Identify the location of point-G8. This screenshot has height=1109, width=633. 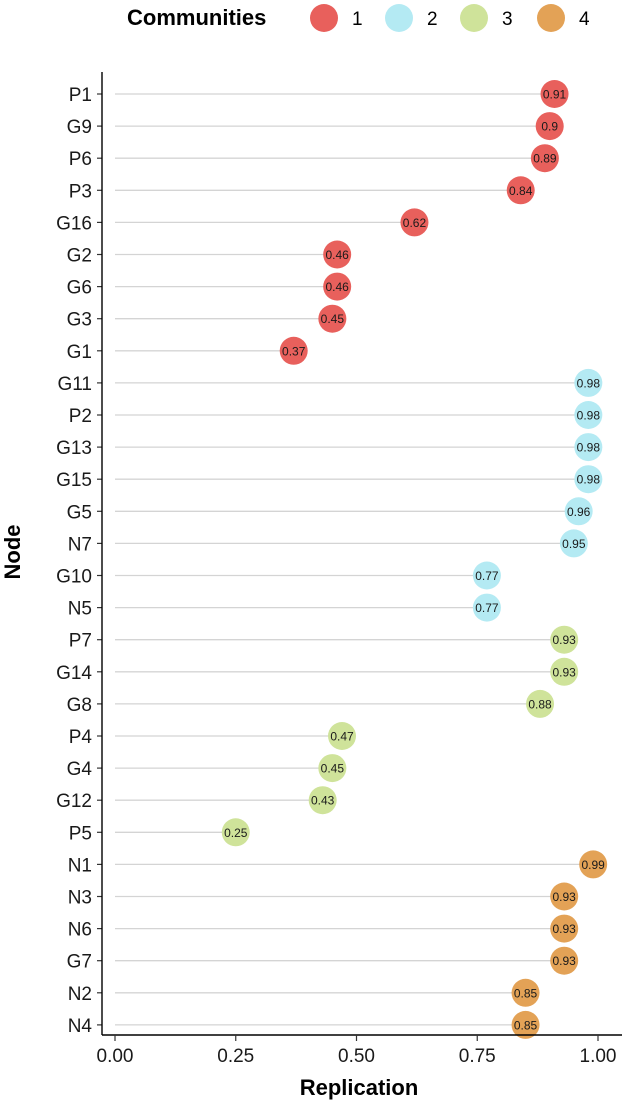
(540, 703).